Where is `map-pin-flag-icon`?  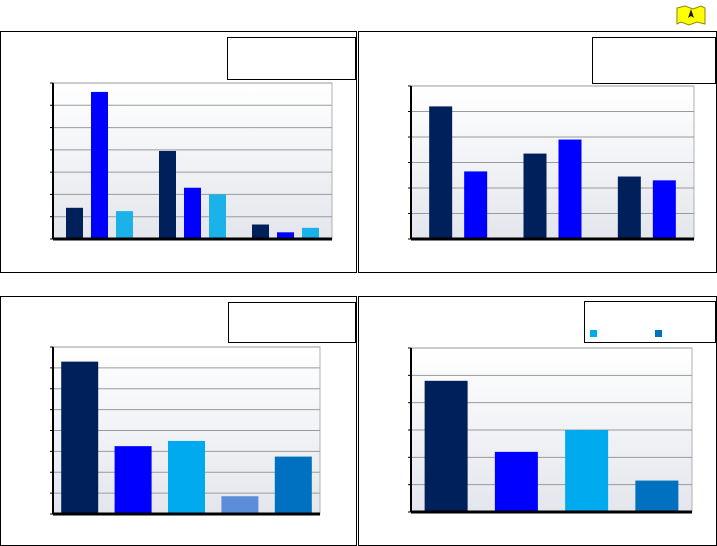 map-pin-flag-icon is located at coordinates (691, 15).